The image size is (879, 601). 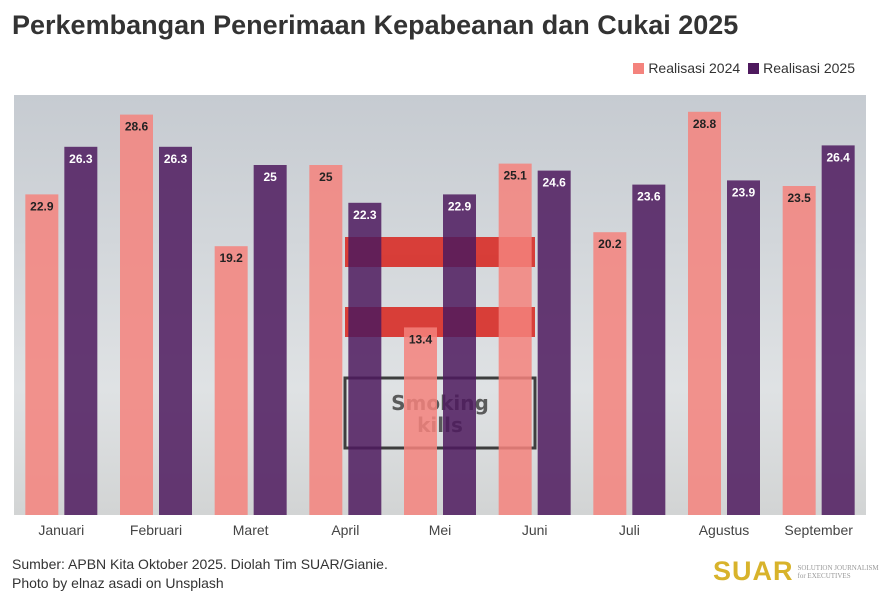 What do you see at coordinates (724, 530) in the screenshot?
I see `x-tick-label: Agustus` at bounding box center [724, 530].